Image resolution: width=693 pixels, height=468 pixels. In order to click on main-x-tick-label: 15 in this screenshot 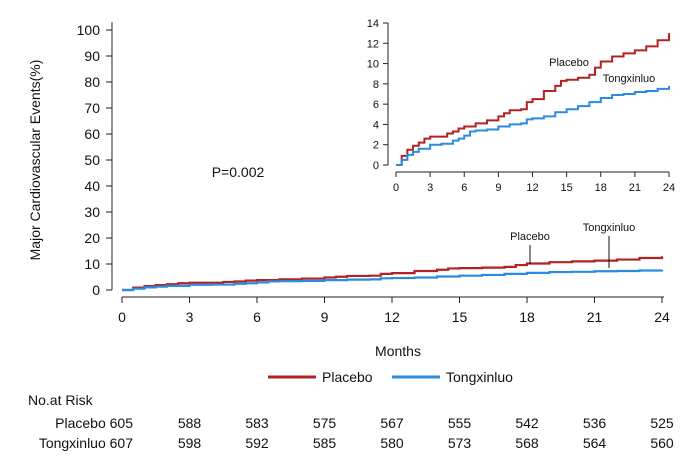, I will do `click(460, 317)`.